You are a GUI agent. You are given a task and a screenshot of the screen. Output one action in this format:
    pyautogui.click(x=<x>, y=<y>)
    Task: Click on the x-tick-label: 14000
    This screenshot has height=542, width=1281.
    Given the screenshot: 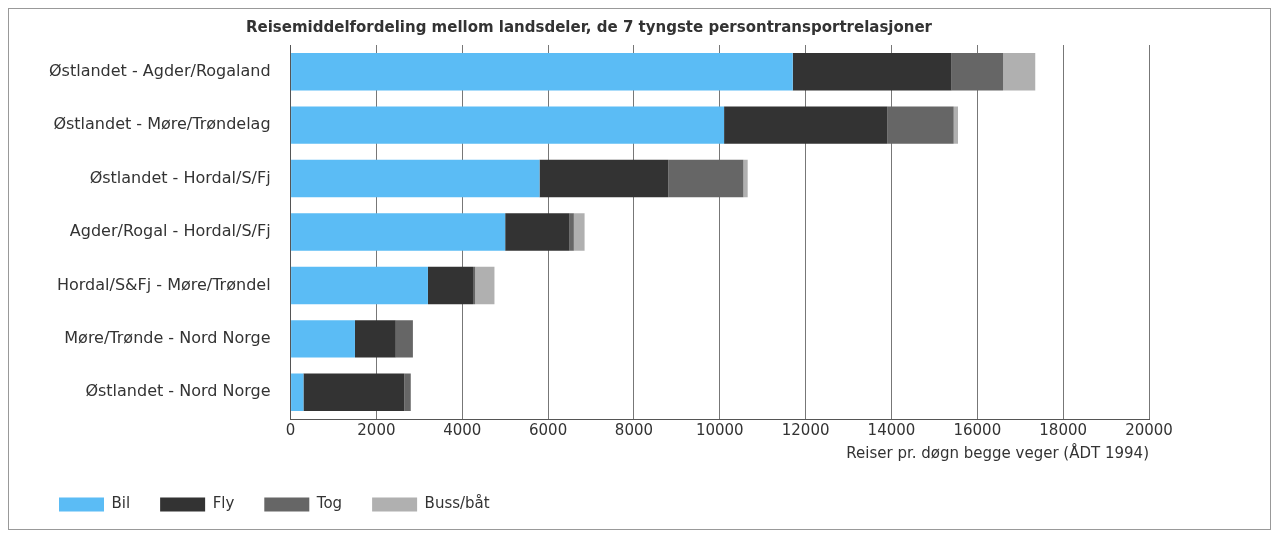 What is the action you would take?
    pyautogui.click(x=891, y=429)
    